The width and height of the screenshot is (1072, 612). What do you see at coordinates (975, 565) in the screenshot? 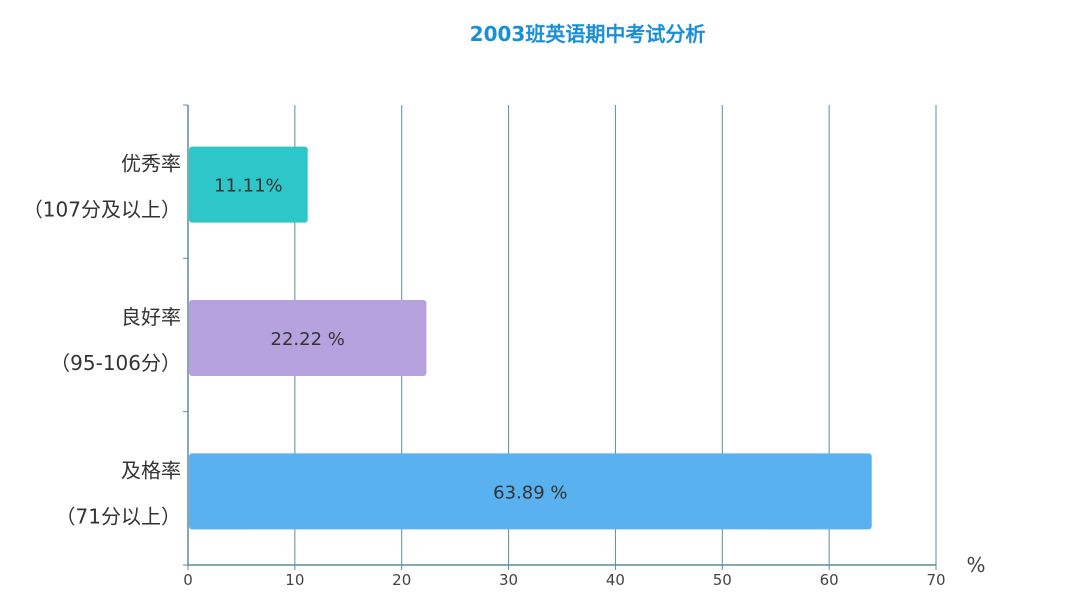
I see `x-axis-label: %` at bounding box center [975, 565].